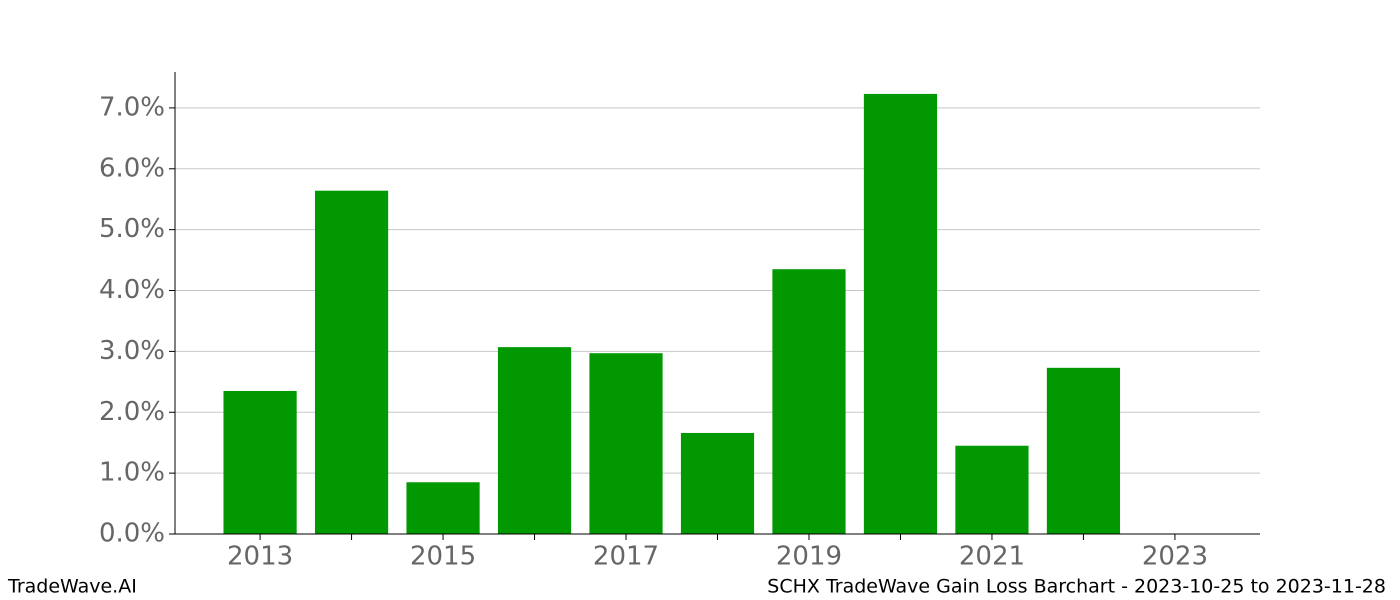  What do you see at coordinates (132, 534) in the screenshot?
I see `y-tick-label: 0.0%` at bounding box center [132, 534].